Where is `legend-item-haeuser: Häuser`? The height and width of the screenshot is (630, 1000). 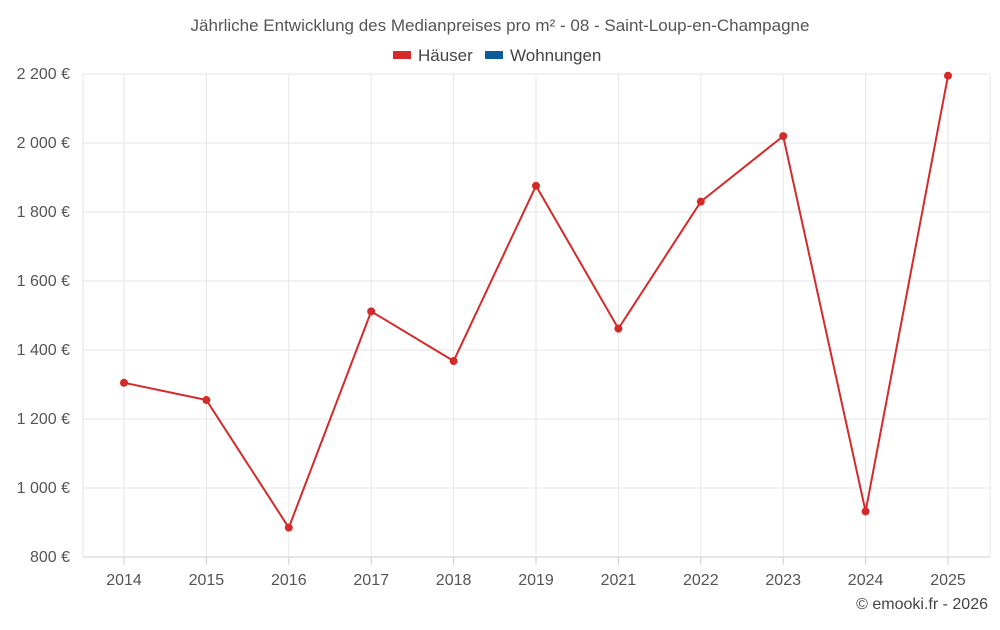
legend-item-haeuser: Häuser is located at coordinates (433, 55).